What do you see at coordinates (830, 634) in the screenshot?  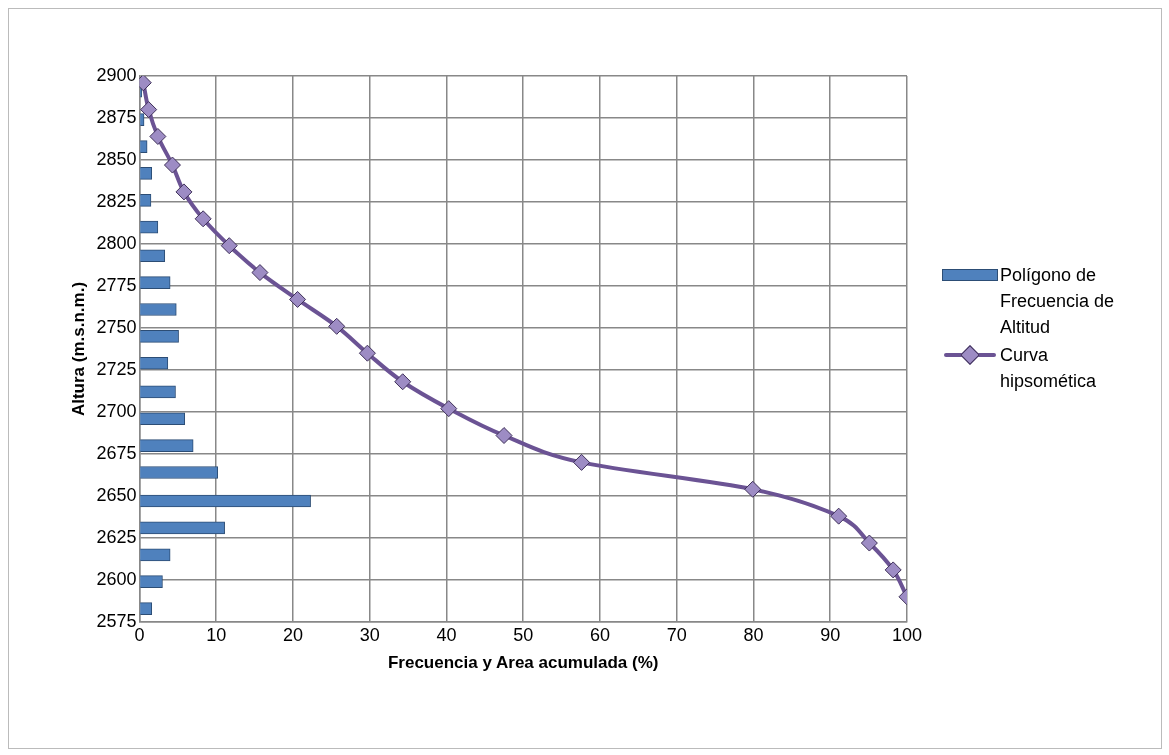 I see `x-tick-label: 90` at bounding box center [830, 634].